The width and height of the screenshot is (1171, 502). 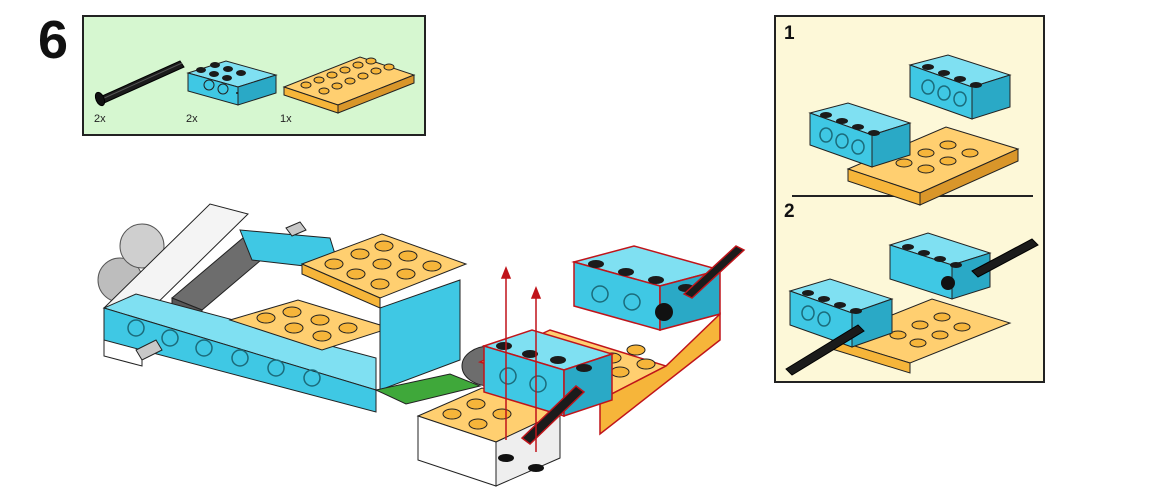 I want to click on left-azure-beam, so click(x=239, y=353).